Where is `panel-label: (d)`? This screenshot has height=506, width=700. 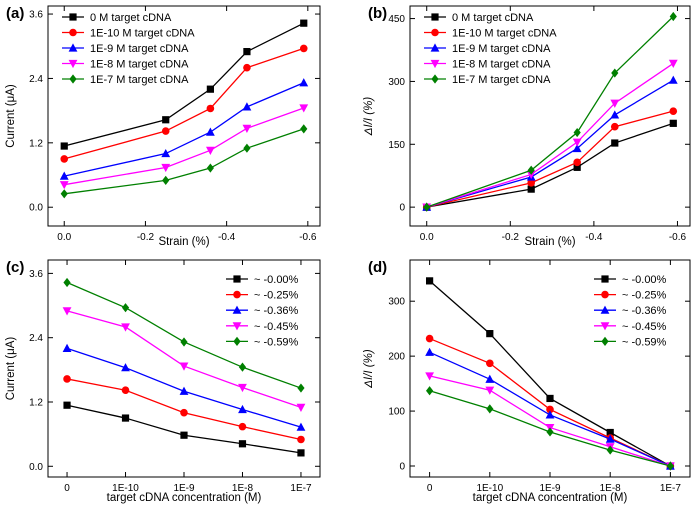 panel-label: (d) is located at coordinates (377, 267).